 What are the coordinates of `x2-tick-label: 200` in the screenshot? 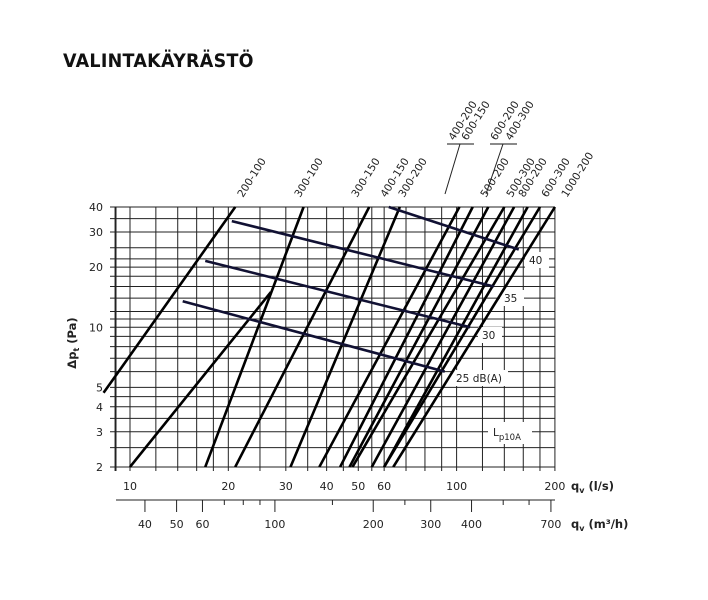 It's located at (373, 524).